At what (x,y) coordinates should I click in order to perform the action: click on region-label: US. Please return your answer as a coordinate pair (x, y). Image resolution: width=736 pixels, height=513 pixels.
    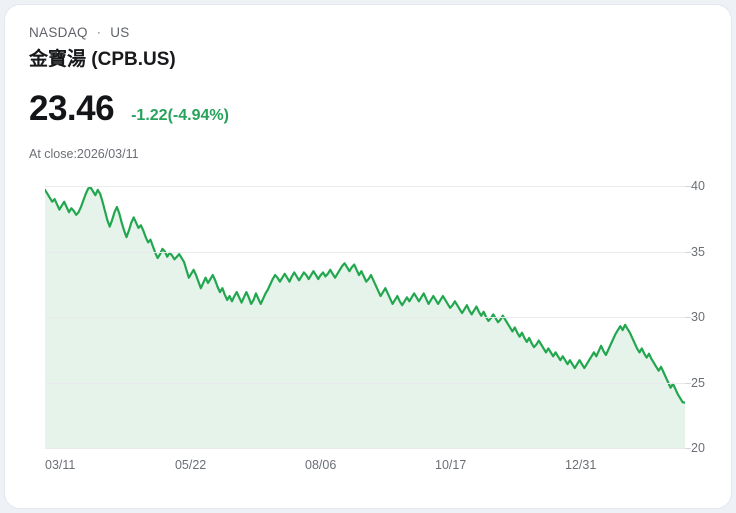
    Looking at the image, I should click on (120, 32).